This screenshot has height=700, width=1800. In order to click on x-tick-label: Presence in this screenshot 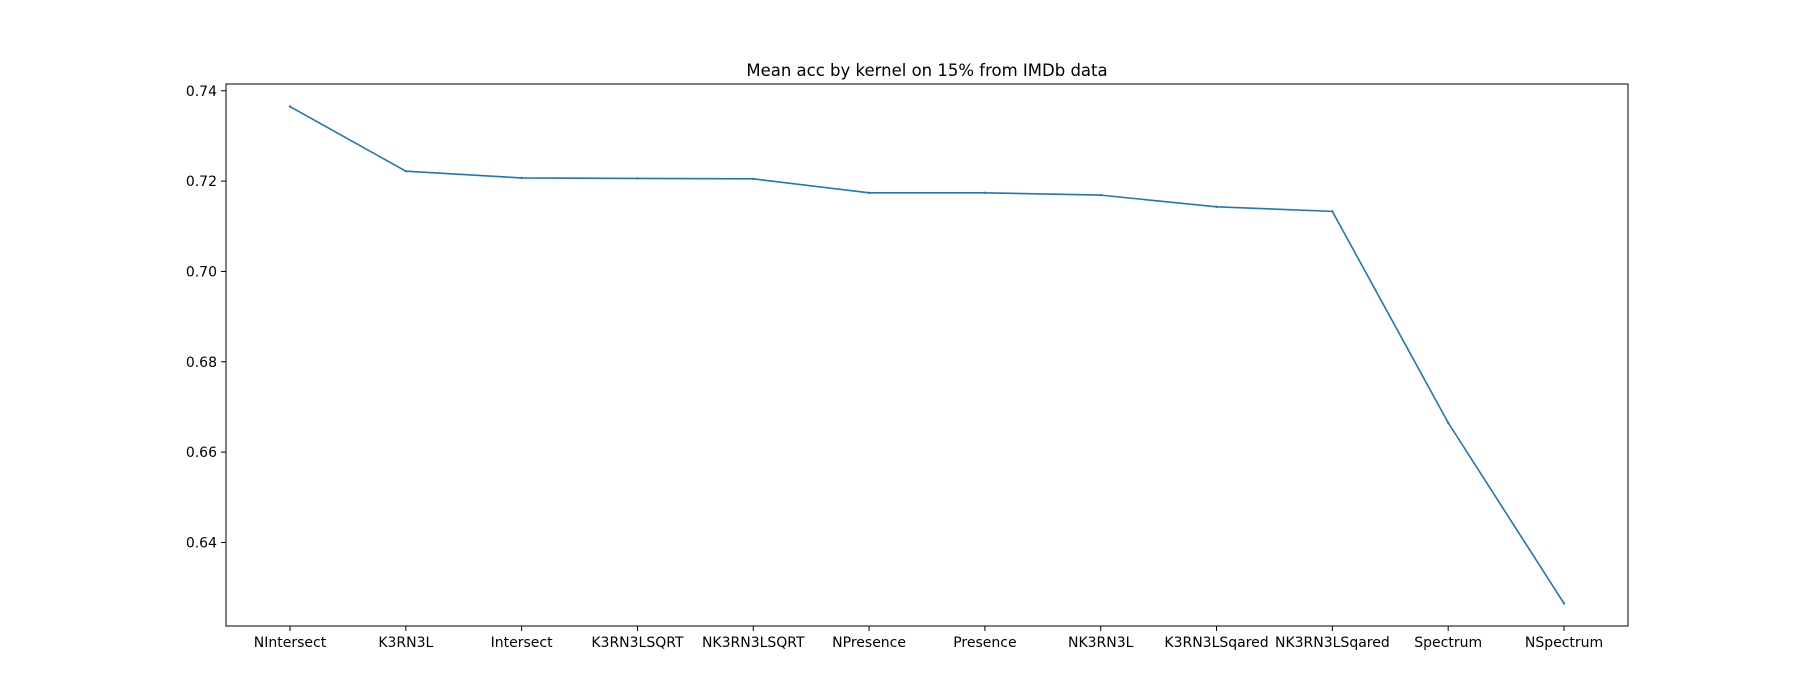, I will do `click(984, 643)`.